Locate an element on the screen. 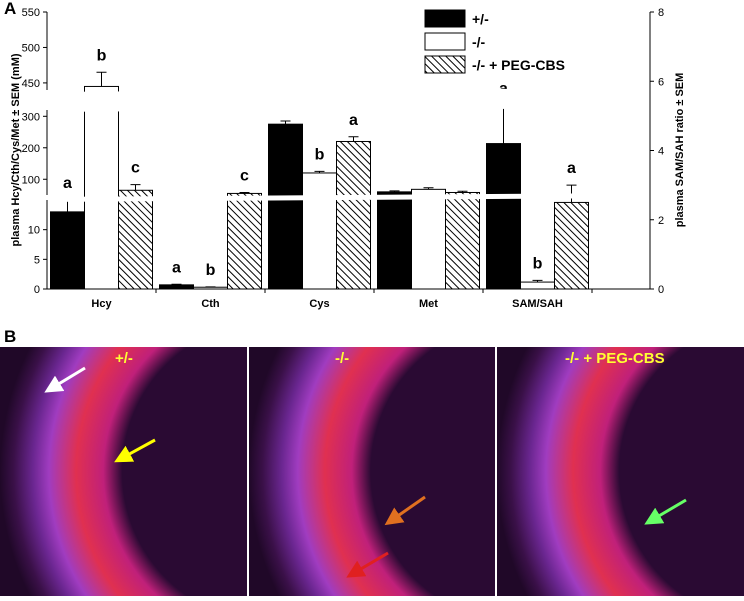 This screenshot has width=744, height=601. y-tick-label: 200 is located at coordinates (31, 149).